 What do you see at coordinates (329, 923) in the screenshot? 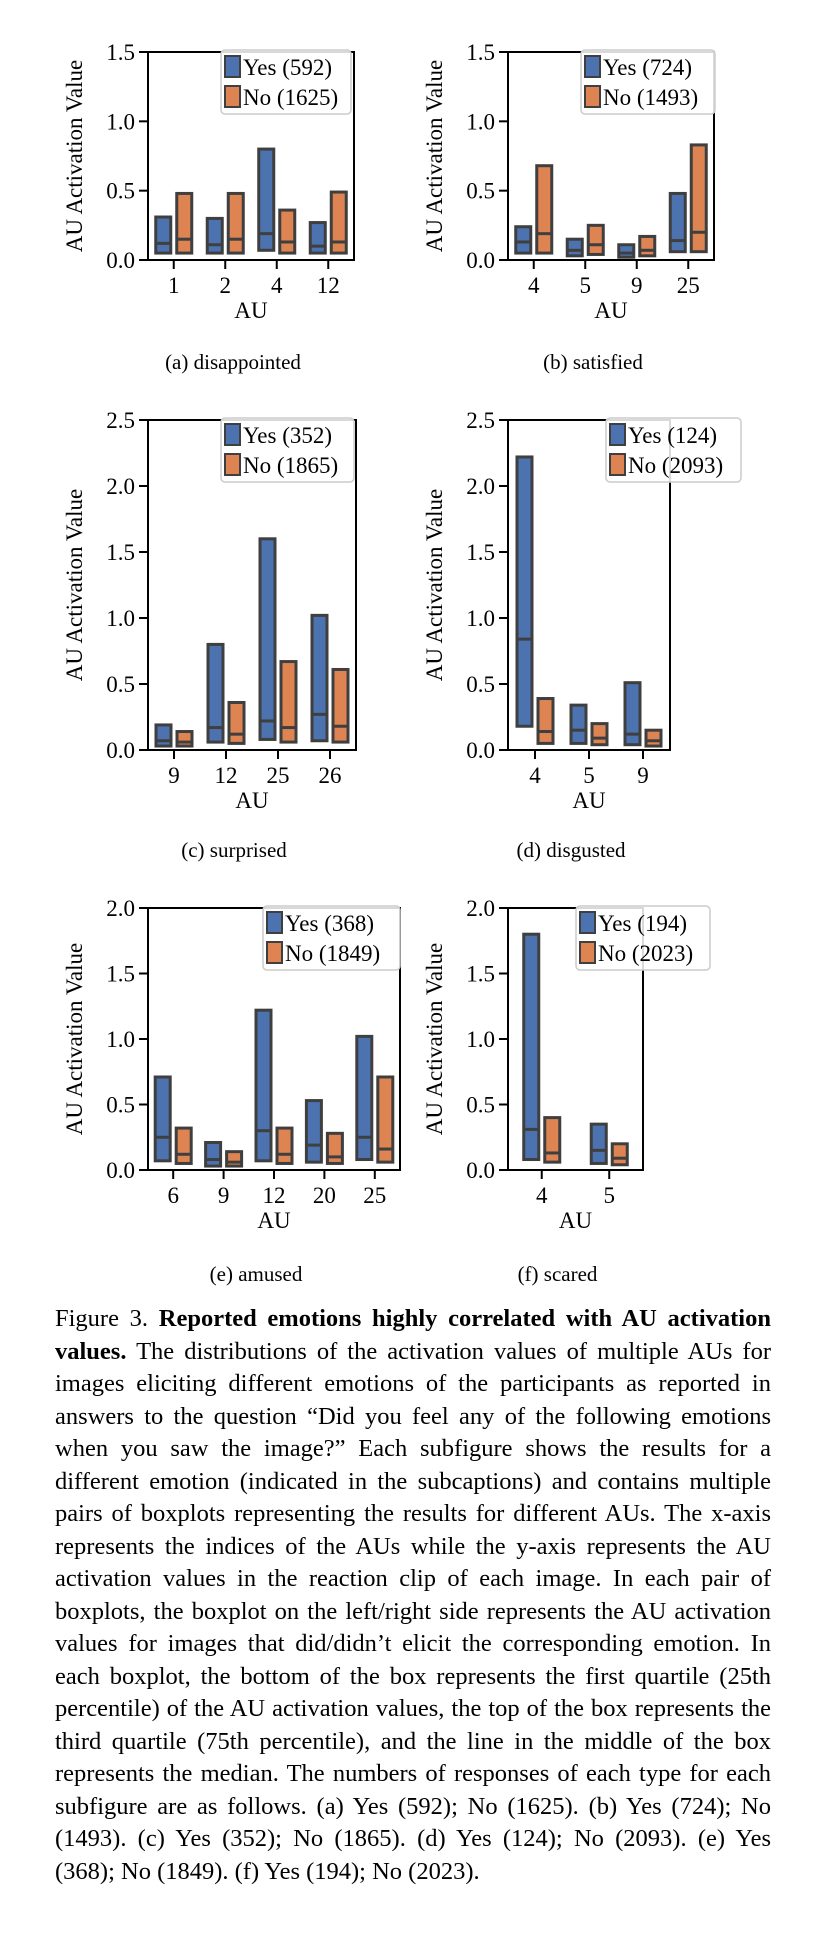
I see `legend-entry: Yes (368)` at bounding box center [329, 923].